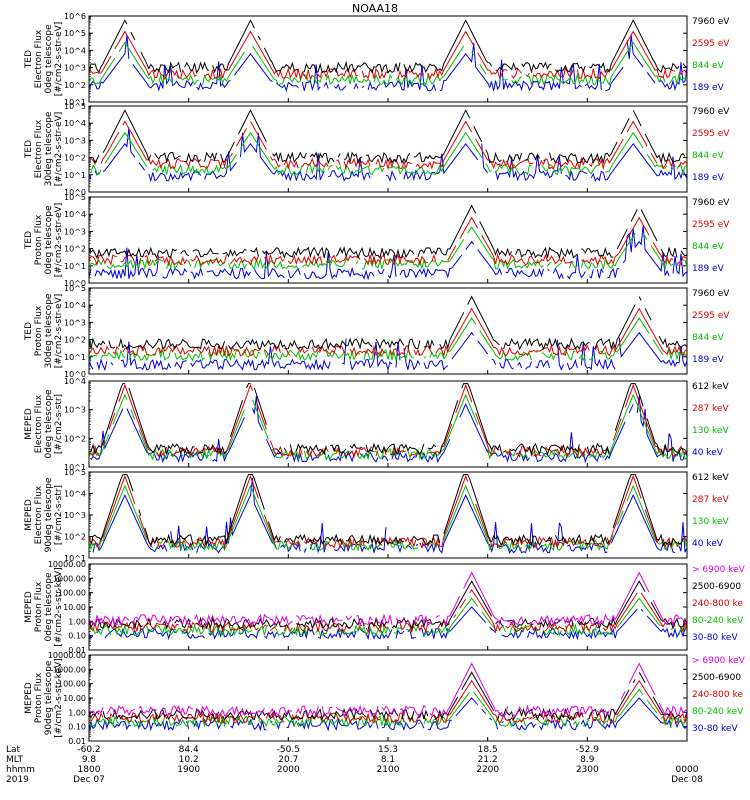  What do you see at coordinates (15, 760) in the screenshot?
I see `x-row-label: MLT` at bounding box center [15, 760].